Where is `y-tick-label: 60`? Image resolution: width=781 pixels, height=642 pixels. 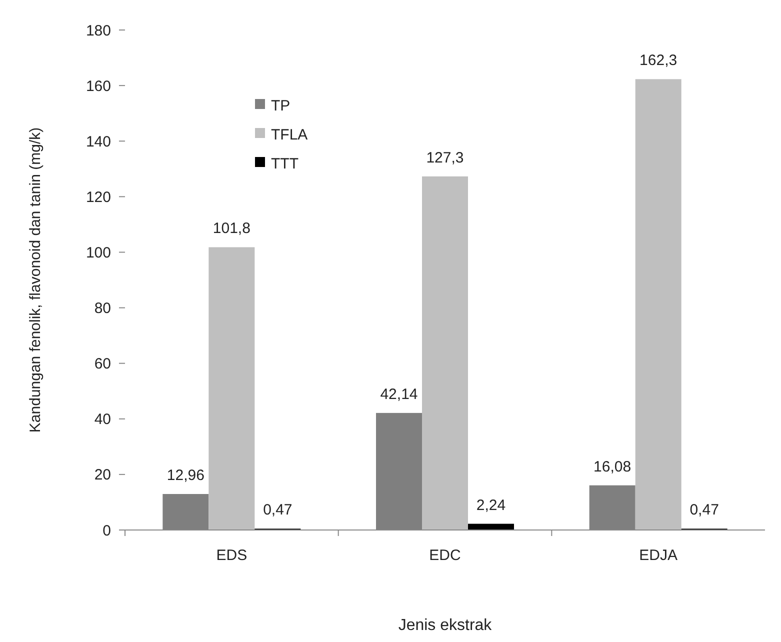
y-tick-label: 60 is located at coordinates (102, 364).